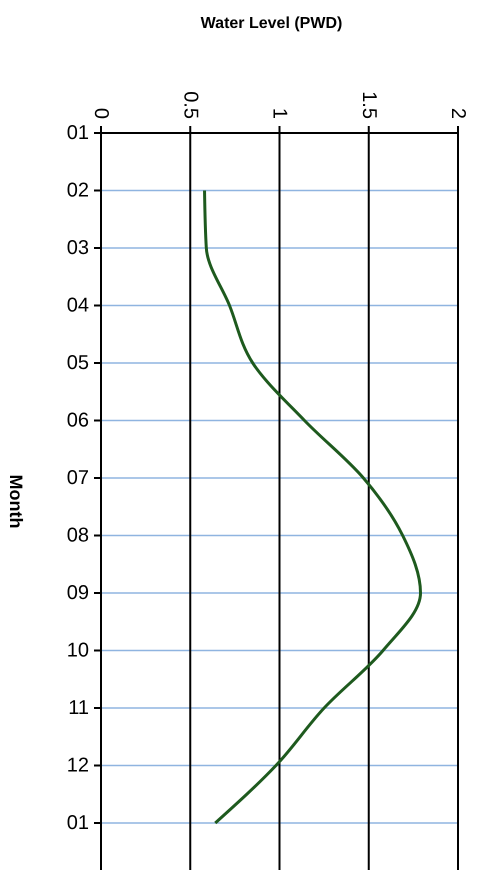 This screenshot has height=875, width=483. Describe the element at coordinates (77, 305) in the screenshot. I see `y-tick-label: 04` at that location.